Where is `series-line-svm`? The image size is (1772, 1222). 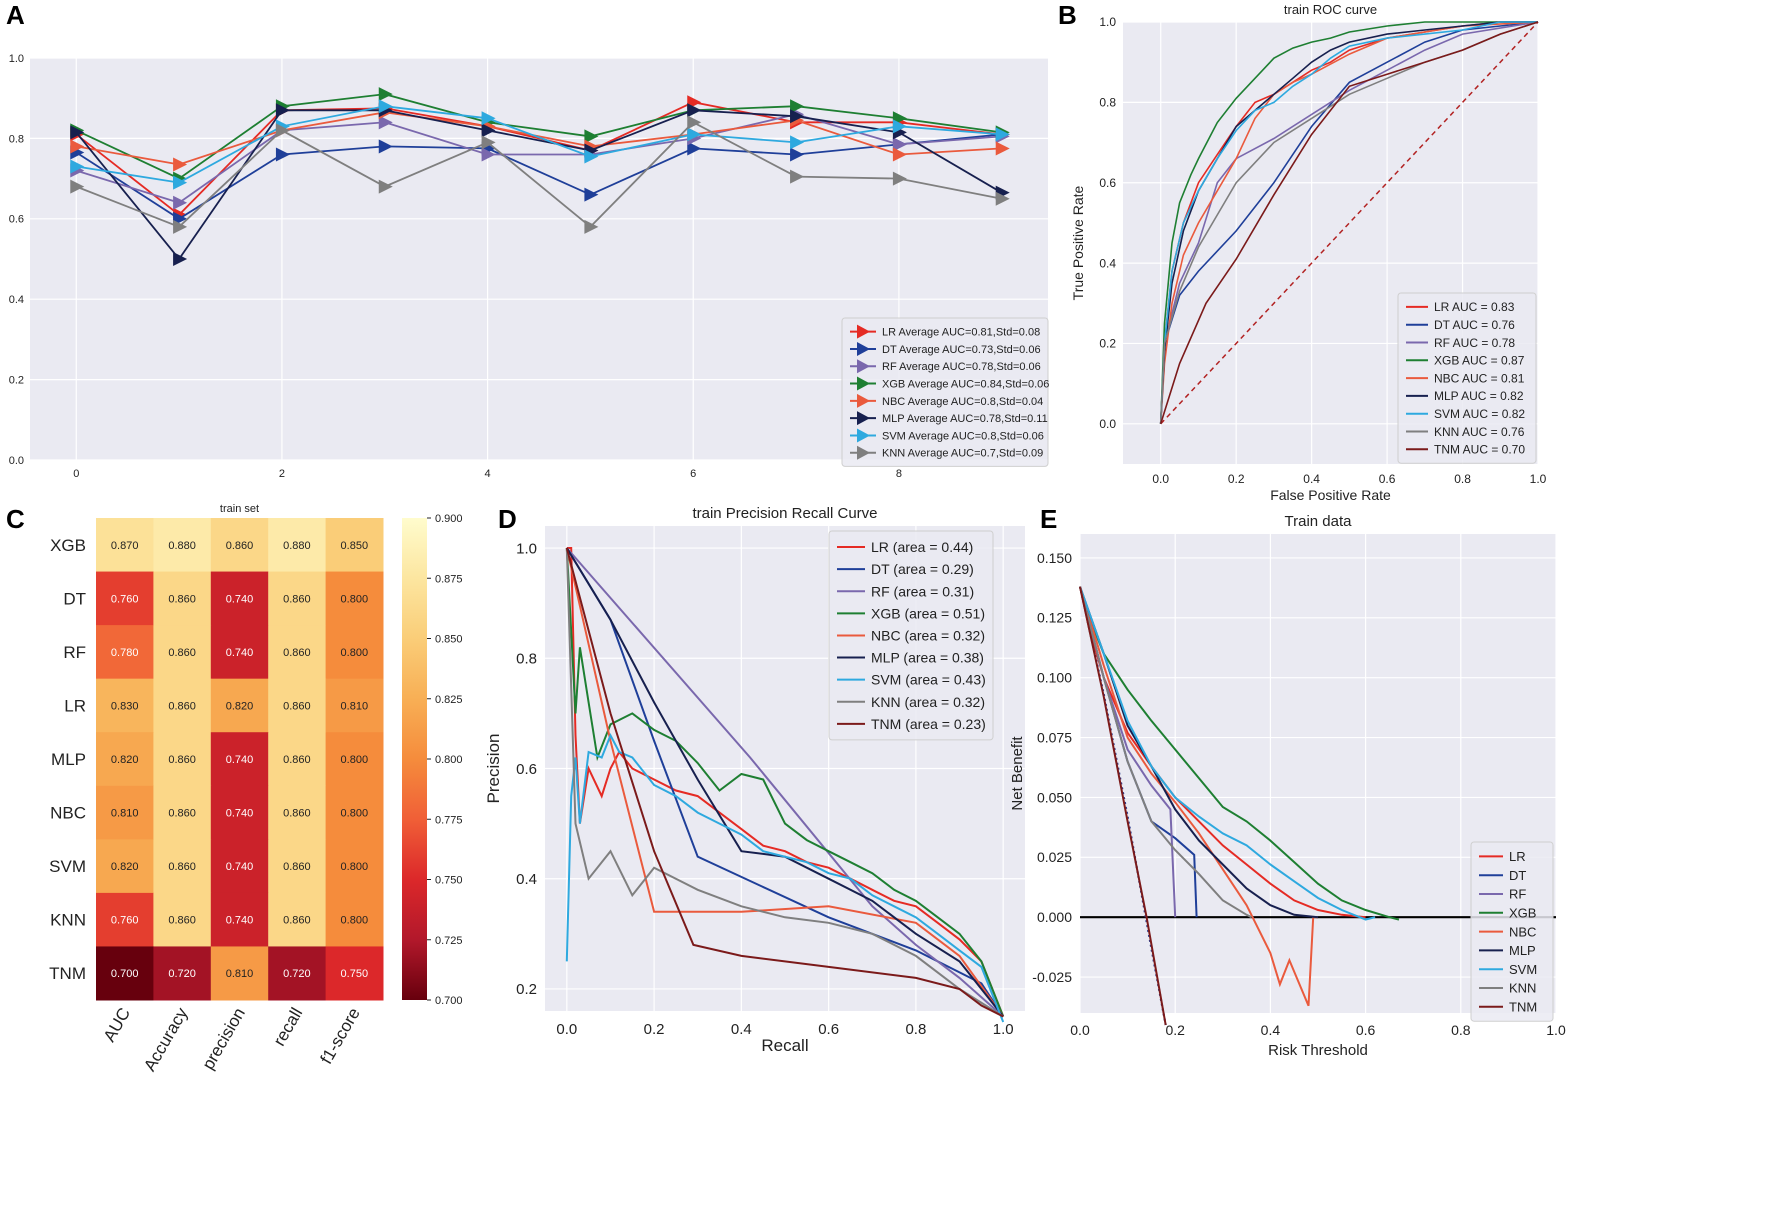 series-line-svm is located at coordinates (1348, 222).